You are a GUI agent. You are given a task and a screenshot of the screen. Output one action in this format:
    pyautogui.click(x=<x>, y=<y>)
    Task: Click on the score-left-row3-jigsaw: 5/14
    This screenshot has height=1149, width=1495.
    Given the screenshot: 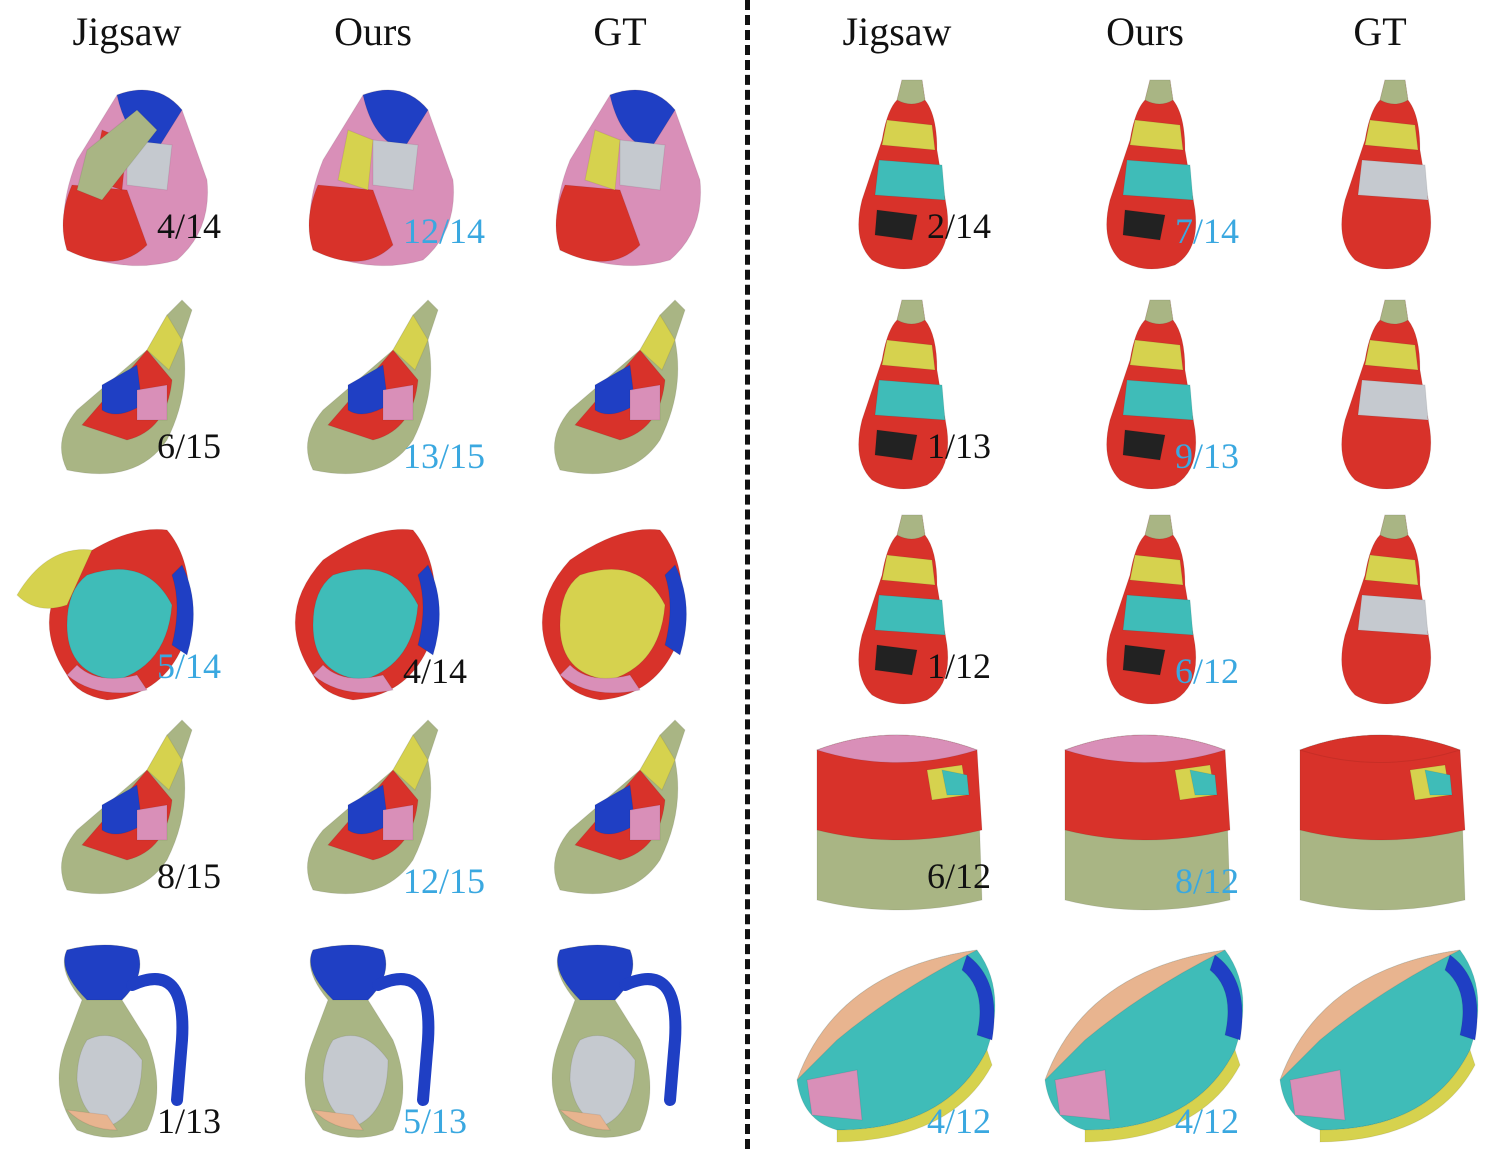 What is the action you would take?
    pyautogui.click(x=189, y=666)
    